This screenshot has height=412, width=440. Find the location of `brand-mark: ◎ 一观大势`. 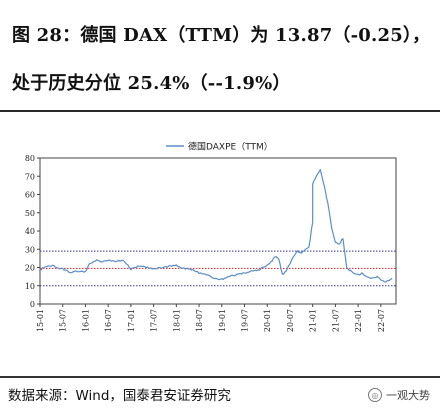

brand-mark: ◎ 一观大势 is located at coordinates (399, 395).